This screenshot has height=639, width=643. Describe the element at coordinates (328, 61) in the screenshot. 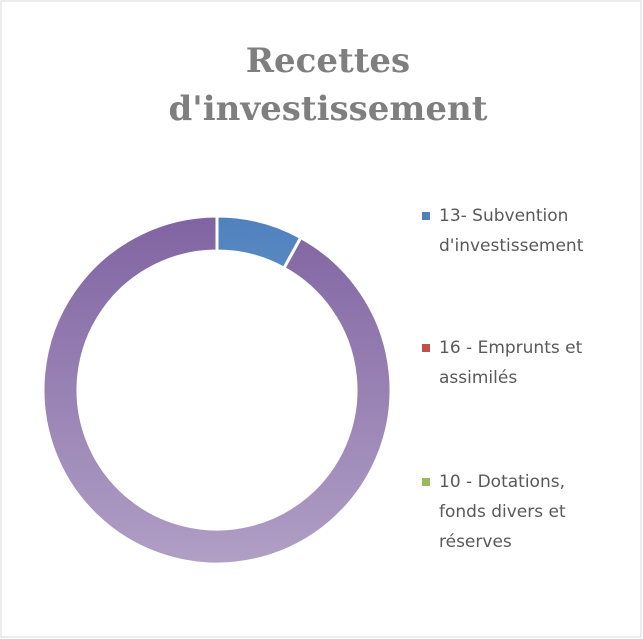

I see `title-line: Recettes` at that location.